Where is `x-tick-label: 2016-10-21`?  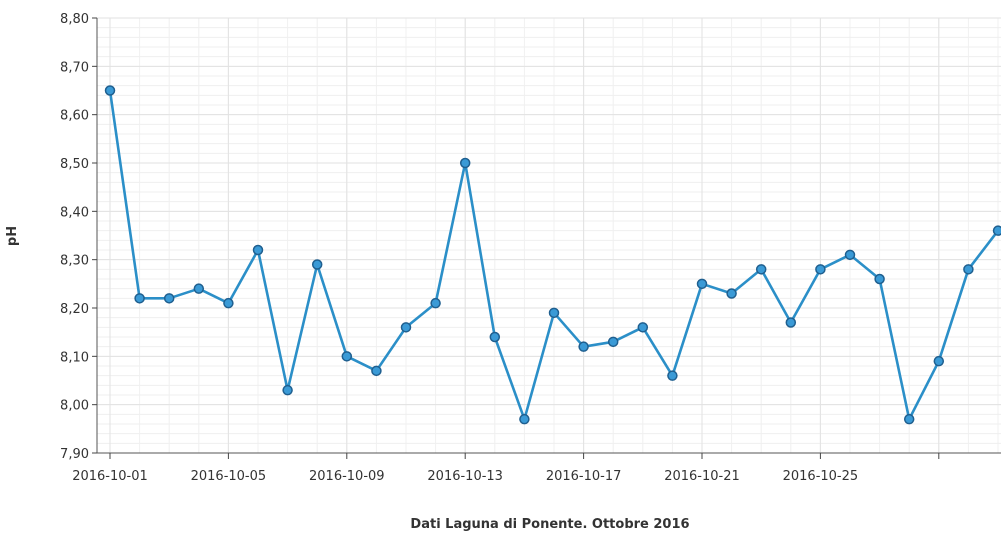 x-tick-label: 2016-10-21 is located at coordinates (702, 476).